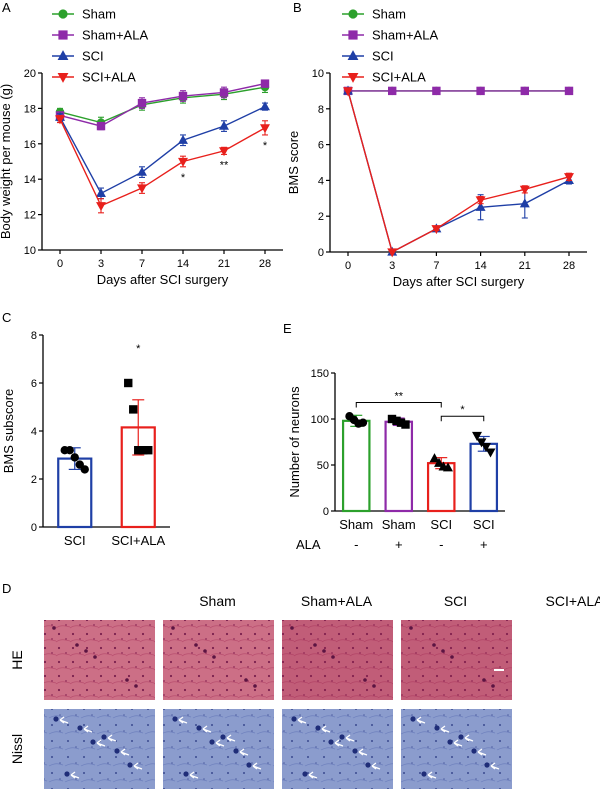  What do you see at coordinates (321, 110) in the screenshot?
I see `y-tick-label: 8` at bounding box center [321, 110].